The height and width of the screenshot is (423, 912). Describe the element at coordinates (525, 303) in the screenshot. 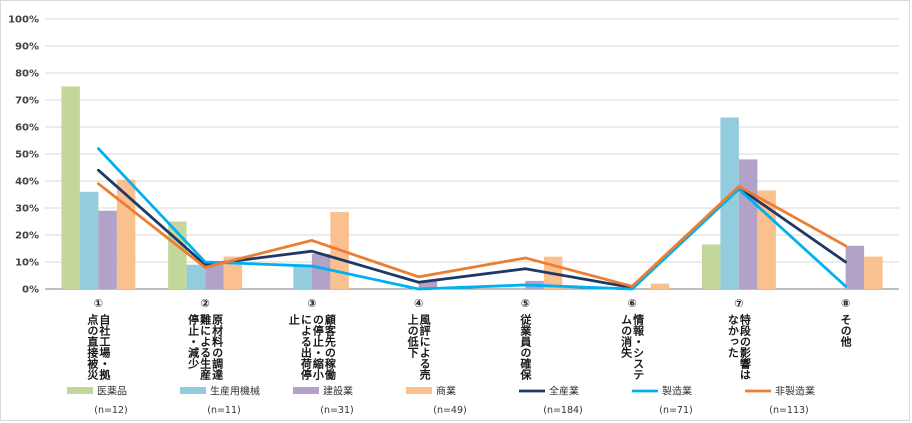

I see `category-number-5: ⑤` at that location.